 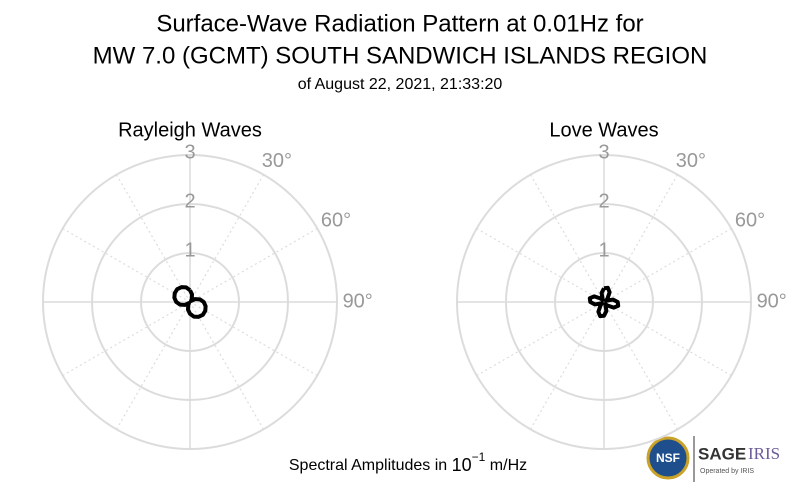 What do you see at coordinates (764, 453) in the screenshot?
I see `iris-text: IRIS` at bounding box center [764, 453].